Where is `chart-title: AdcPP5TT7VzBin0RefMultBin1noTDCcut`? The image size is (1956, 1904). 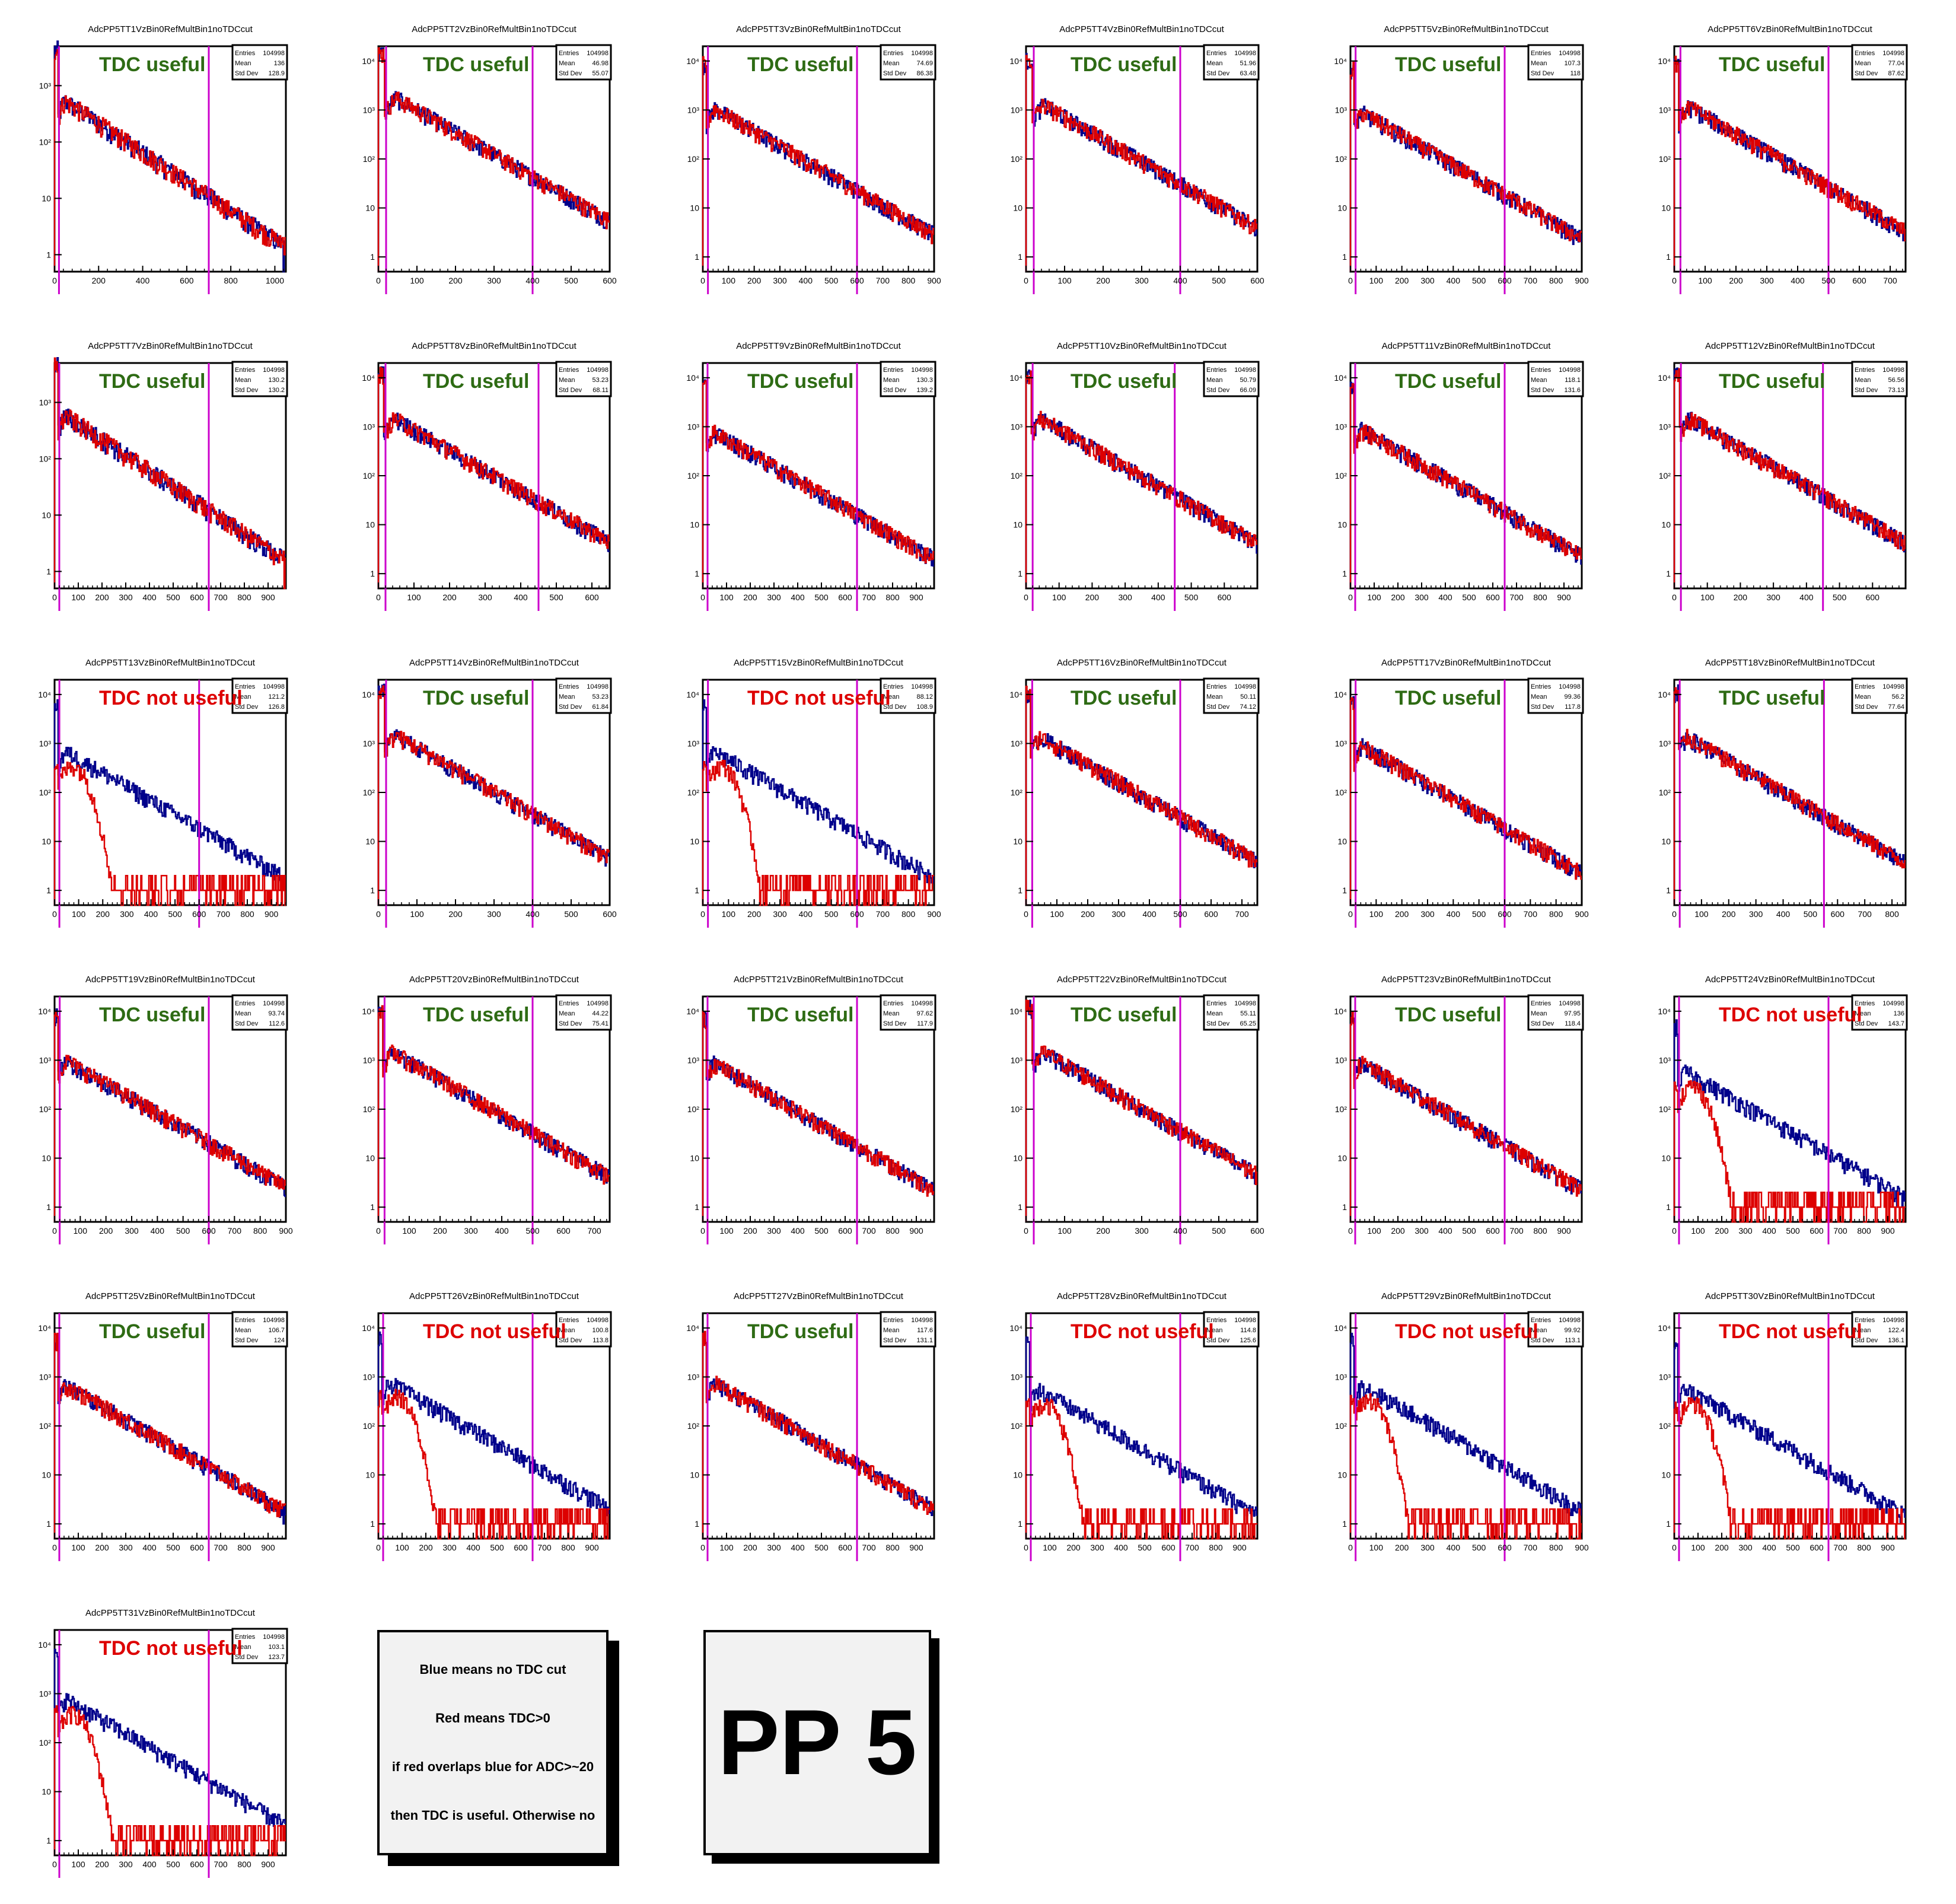
chart-title: AdcPP5TT7VzBin0RefMultBin1noTDCcut is located at coordinates (171, 346).